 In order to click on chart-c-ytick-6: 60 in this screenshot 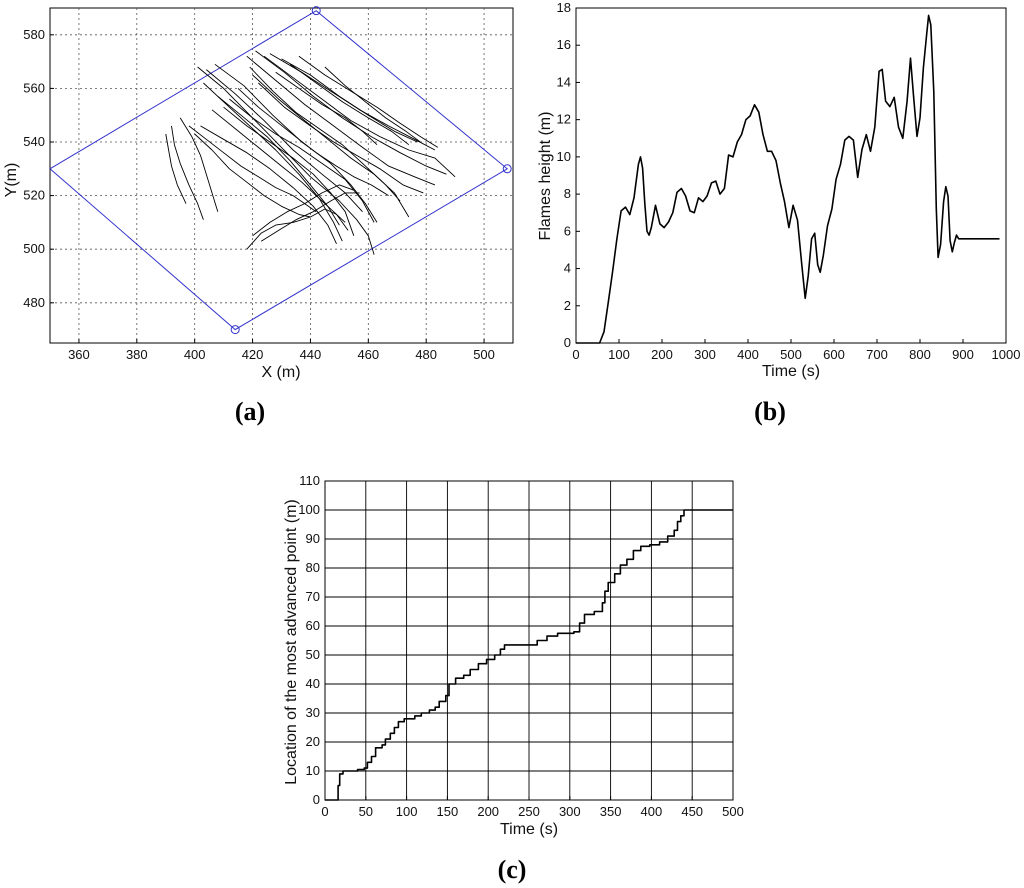, I will do `click(313, 625)`.